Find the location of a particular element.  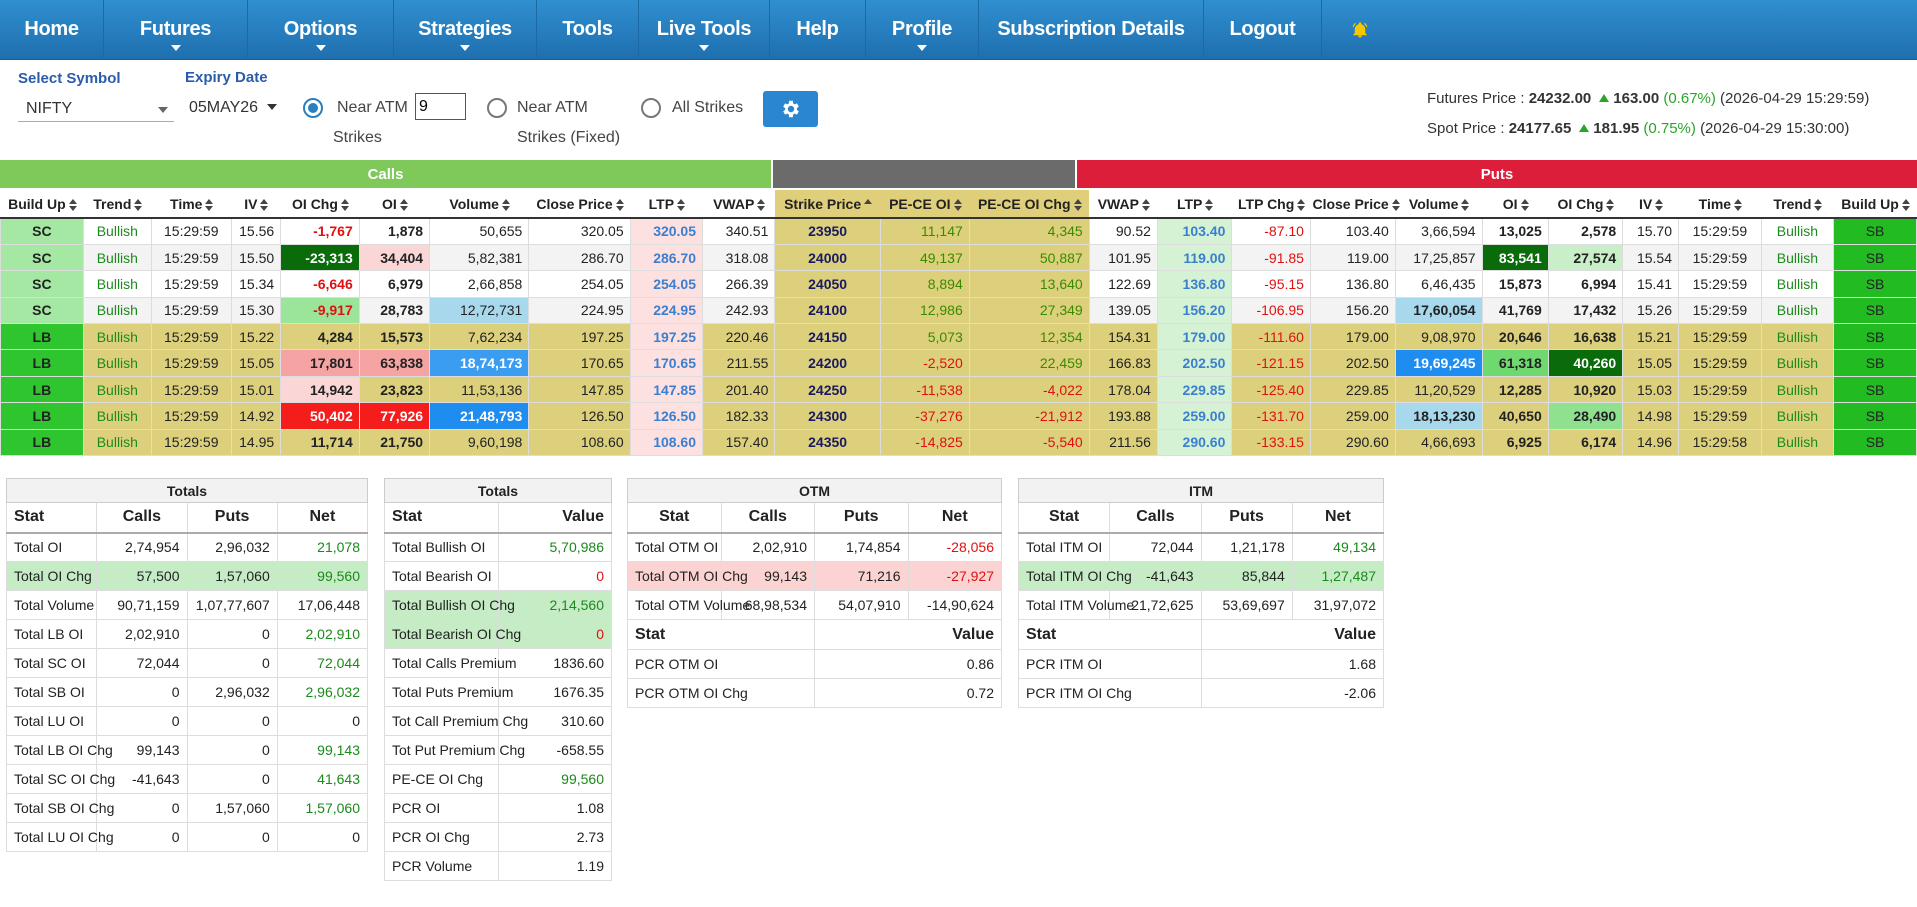

notifications-button is located at coordinates (1360, 30).